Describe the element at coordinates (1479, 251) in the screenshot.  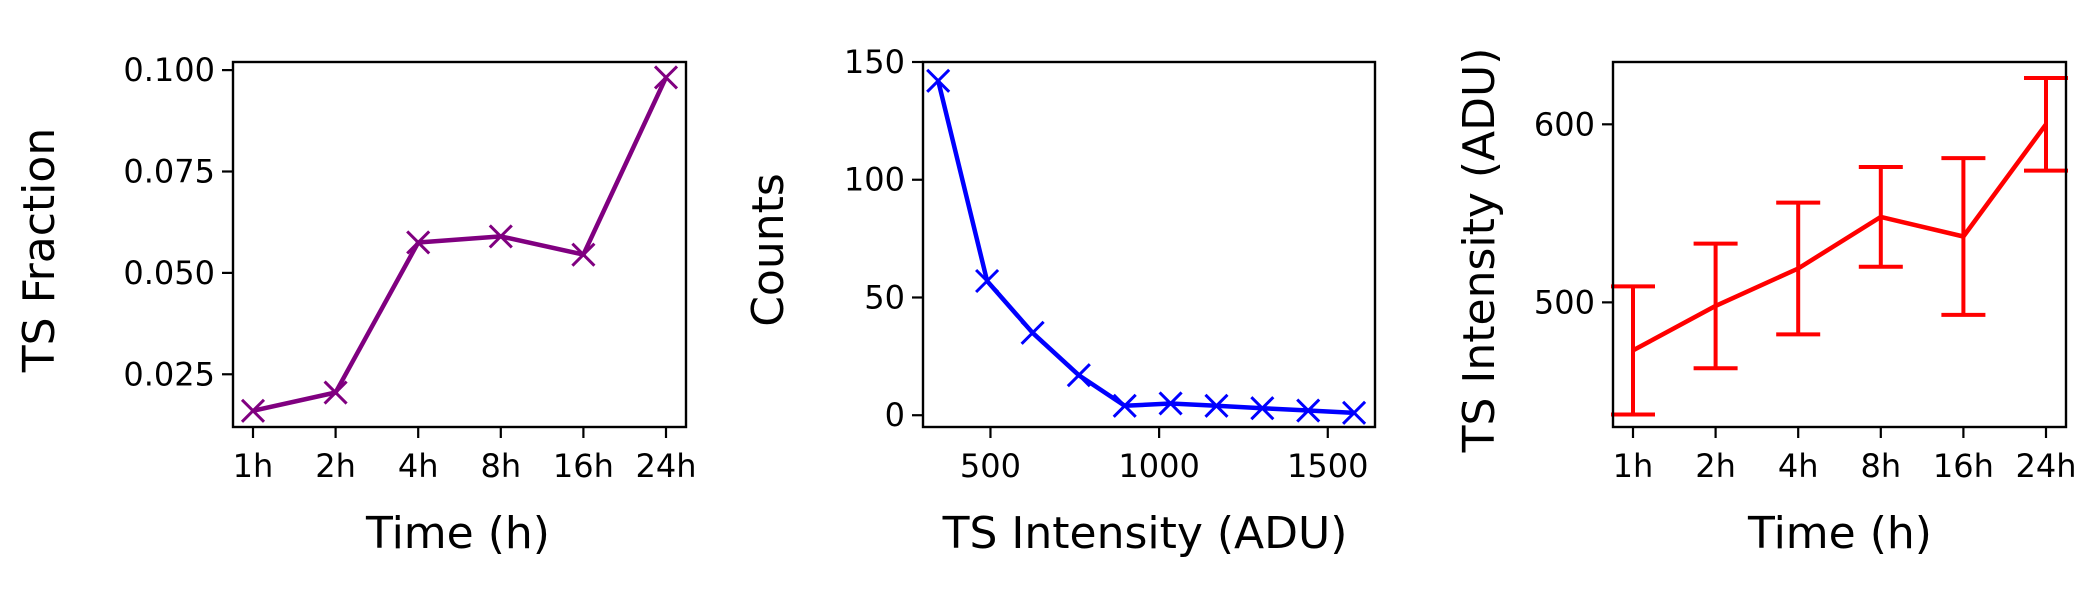
I see `y-axis-title: TS Intensity (ADU)` at that location.